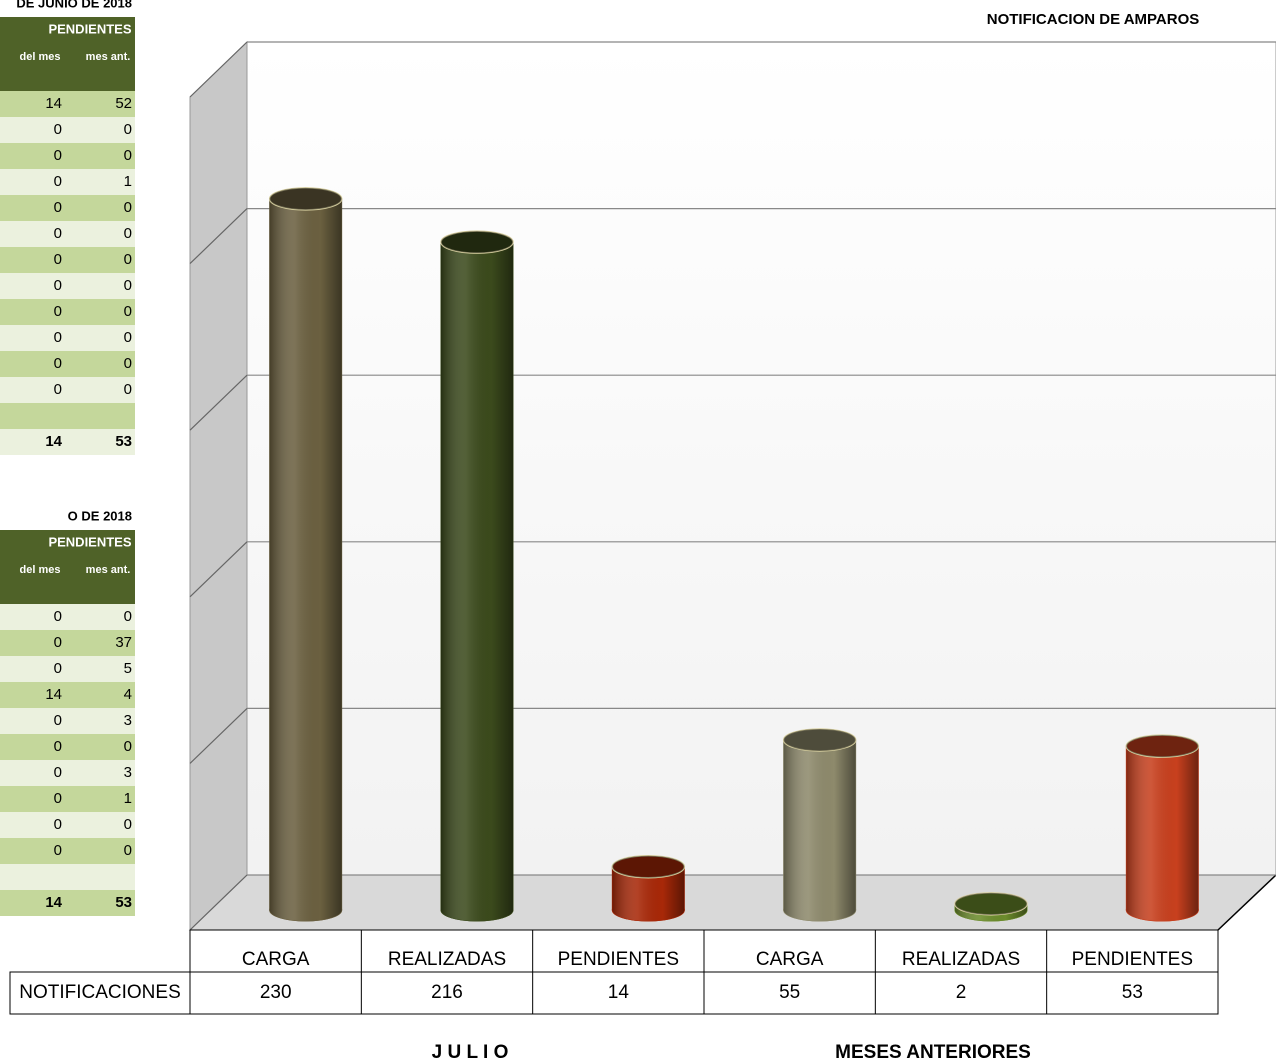  What do you see at coordinates (128, 668) in the screenshot?
I see `cell-value: 5` at bounding box center [128, 668].